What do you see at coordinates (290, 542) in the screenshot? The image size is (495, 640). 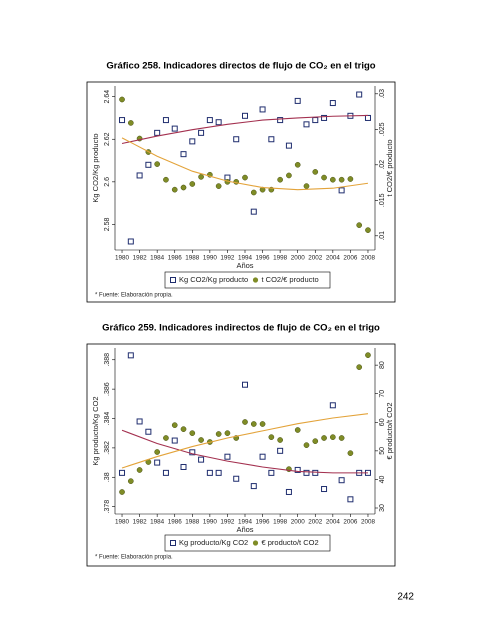 I see `legend-label: € producto/t CO2` at bounding box center [290, 542].